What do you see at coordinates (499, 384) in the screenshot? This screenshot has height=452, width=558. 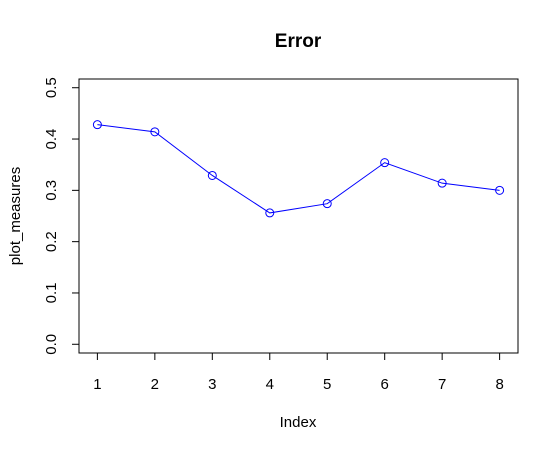 I see `x-tick-label: 8` at bounding box center [499, 384].